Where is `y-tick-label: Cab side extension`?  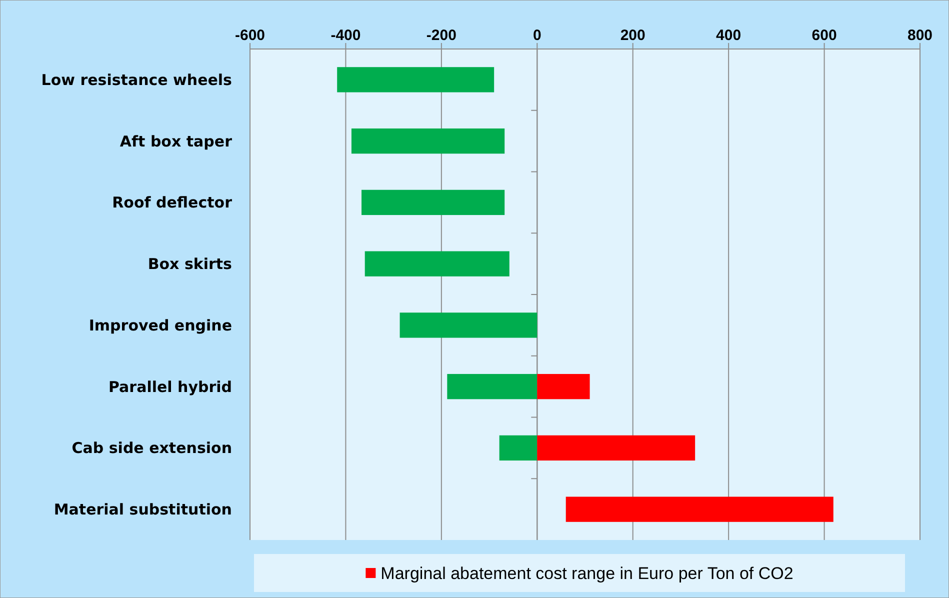
y-tick-label: Cab side extension is located at coordinates (152, 448).